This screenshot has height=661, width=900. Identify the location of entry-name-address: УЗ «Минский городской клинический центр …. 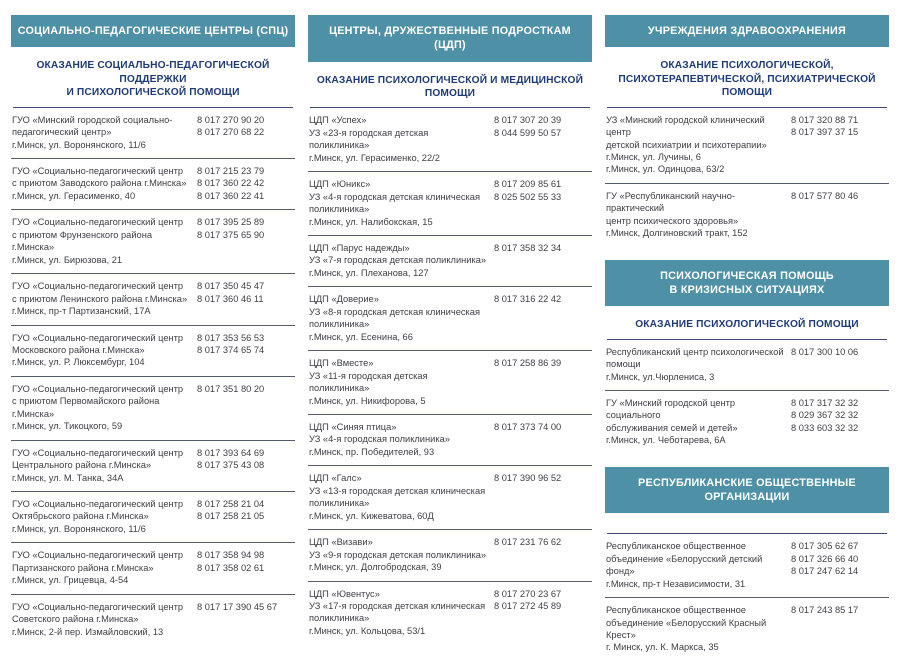
(686, 144).